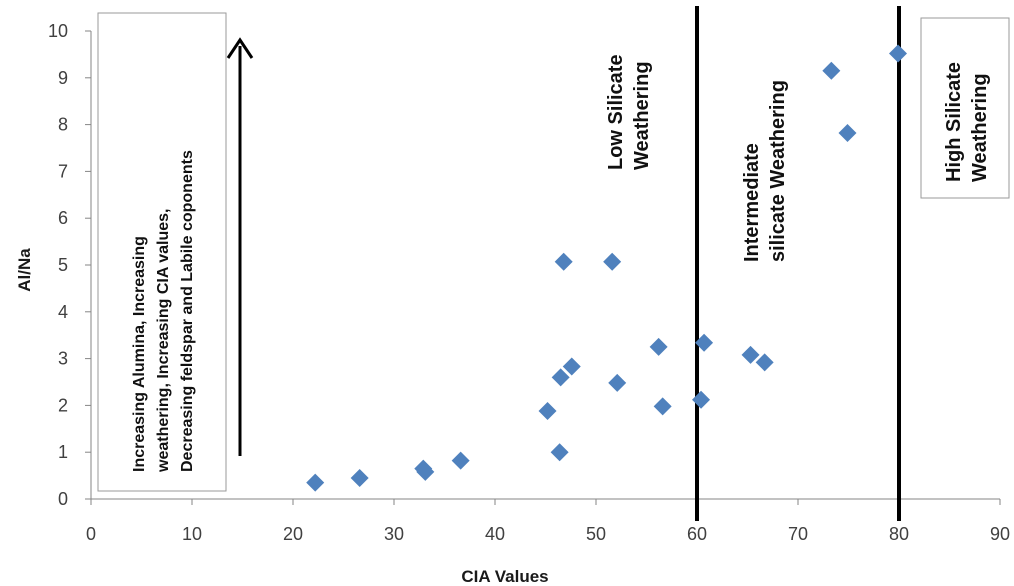 The height and width of the screenshot is (586, 1014). I want to click on region-low-line-1: Low Silicate, so click(616, 112).